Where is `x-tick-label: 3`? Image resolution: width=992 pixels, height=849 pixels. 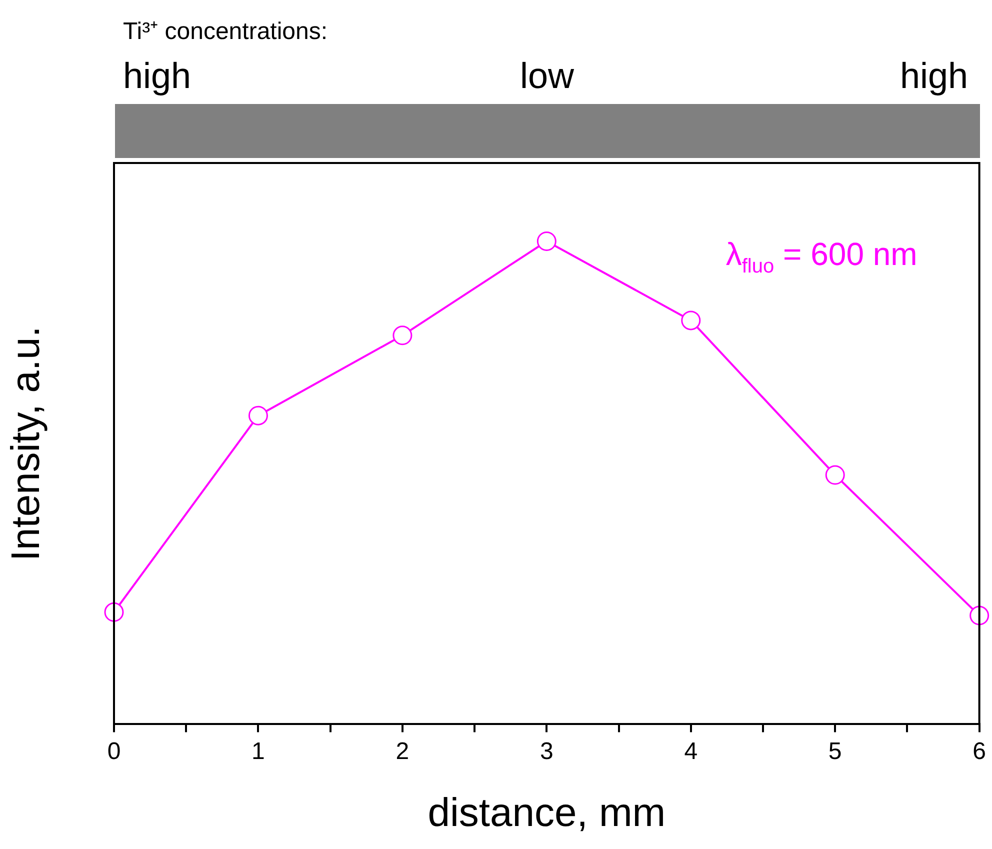
x-tick-label: 3 is located at coordinates (547, 752).